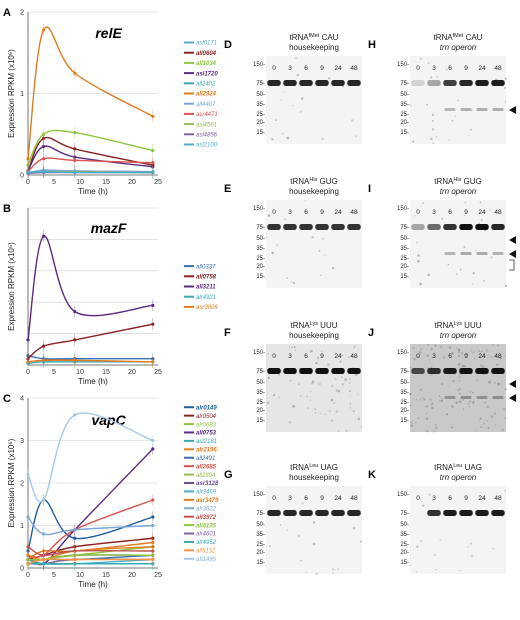 The image size is (520, 620). I want to click on blot-title: tRNALys UUU, so click(313, 325).